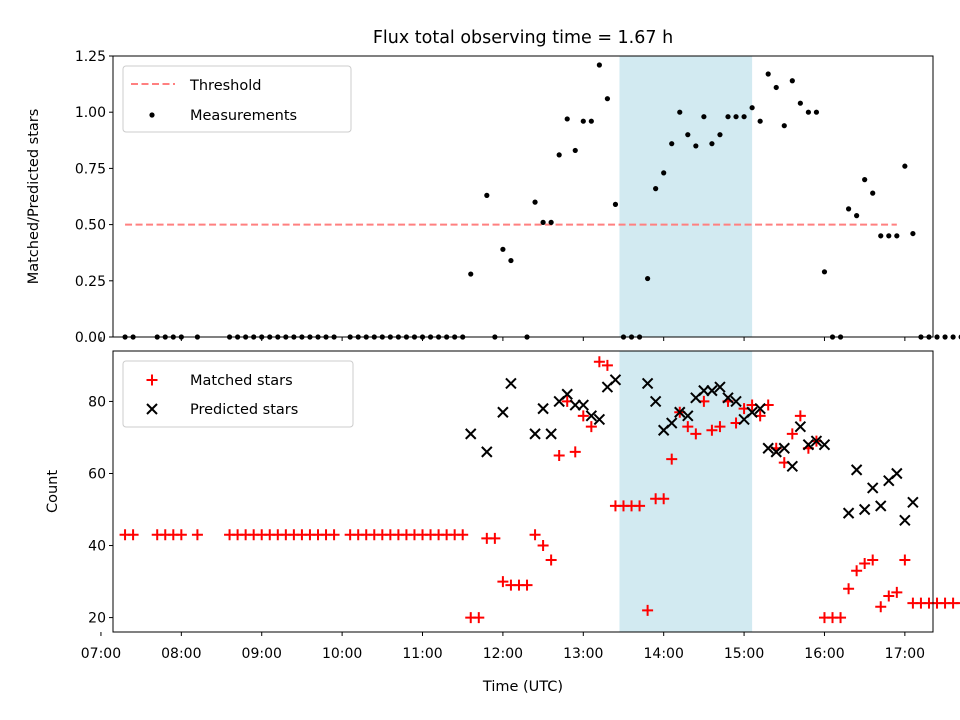  I want to click on x-tick-label: 13:00, so click(583, 654).